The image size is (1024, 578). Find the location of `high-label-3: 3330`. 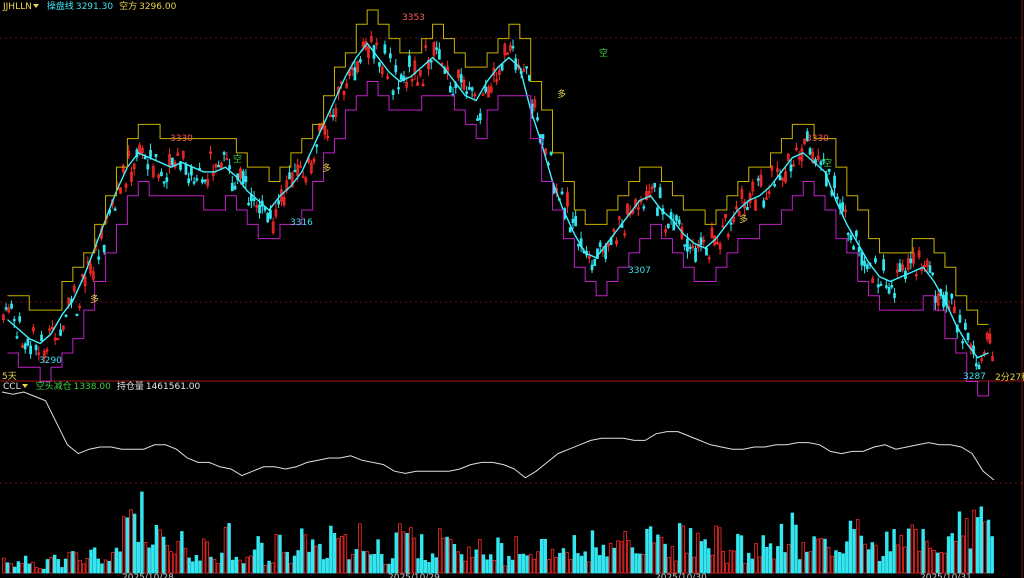

high-label-3: 3330 is located at coordinates (817, 139).